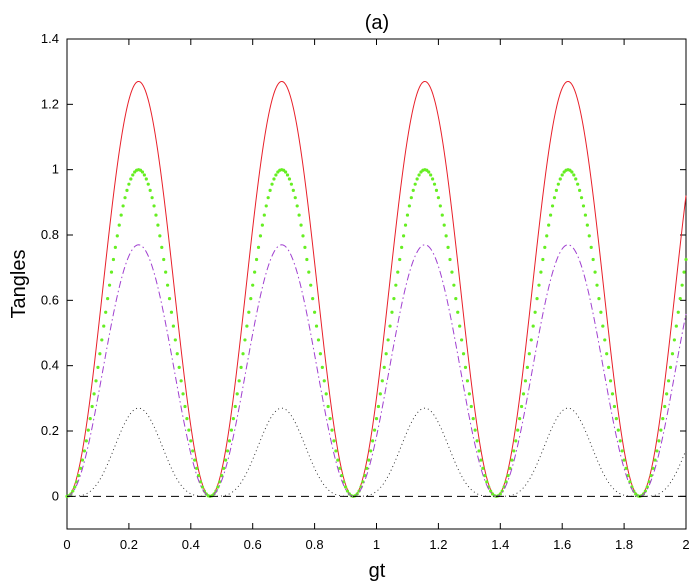 The width and height of the screenshot is (700, 585). Describe the element at coordinates (562, 544) in the screenshot. I see `x-tick-label: 1.6` at that location.